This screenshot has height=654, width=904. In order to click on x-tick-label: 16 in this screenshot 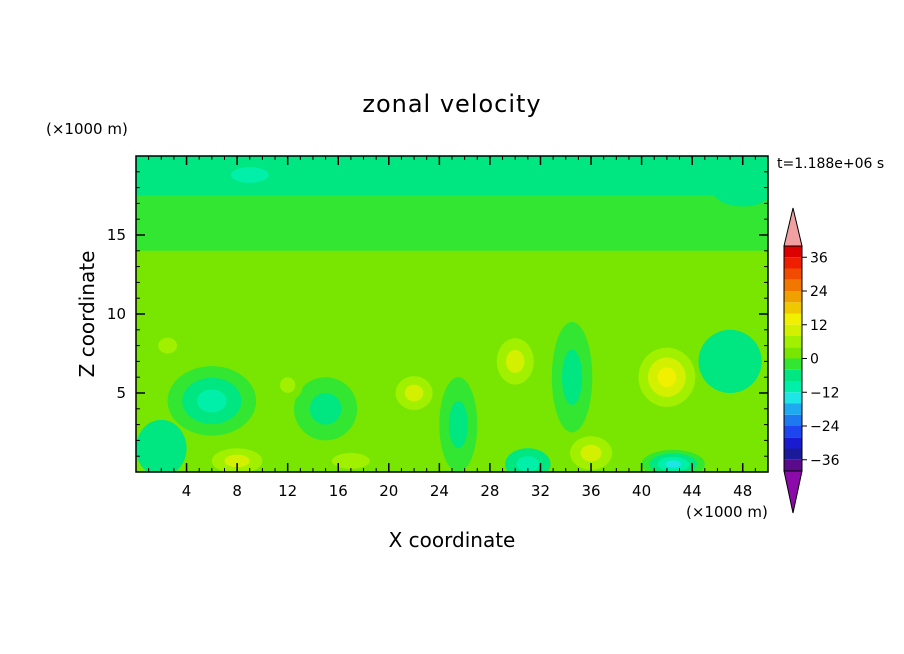, I will do `click(338, 491)`.